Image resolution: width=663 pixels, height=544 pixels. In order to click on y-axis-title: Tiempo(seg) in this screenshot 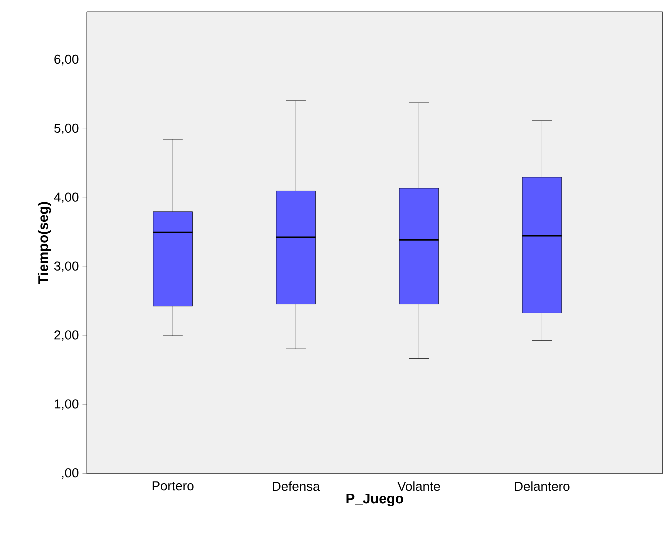, I will do `click(45, 243)`.